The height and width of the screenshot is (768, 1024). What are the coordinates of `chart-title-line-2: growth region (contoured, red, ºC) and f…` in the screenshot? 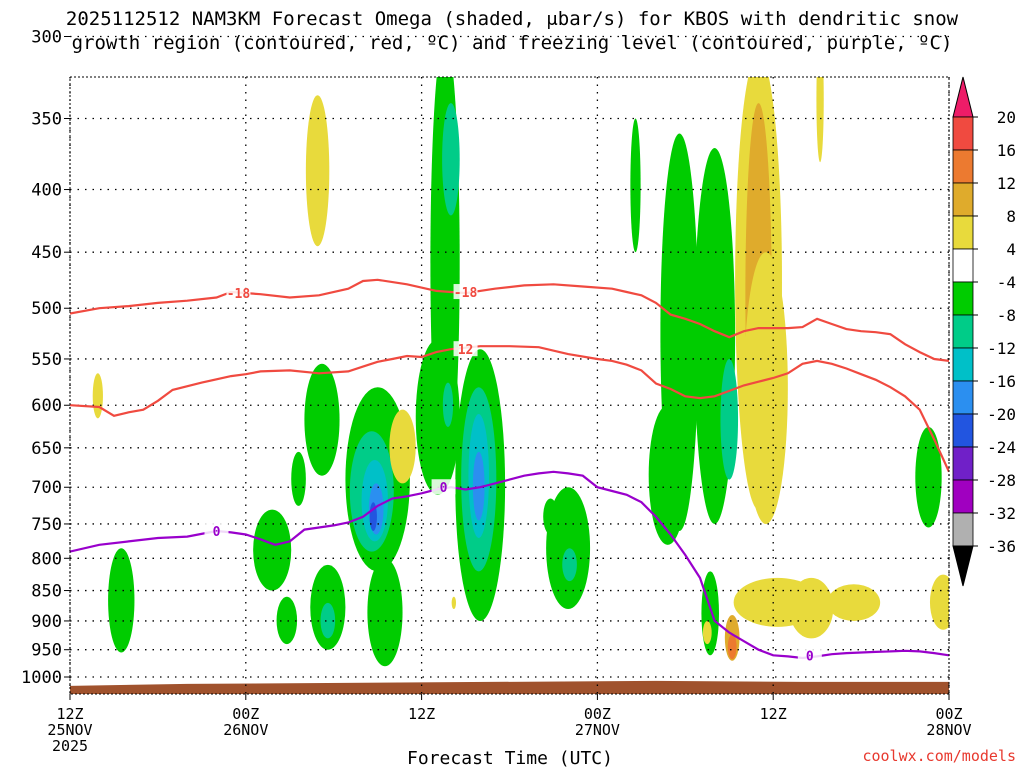 It's located at (512, 43).